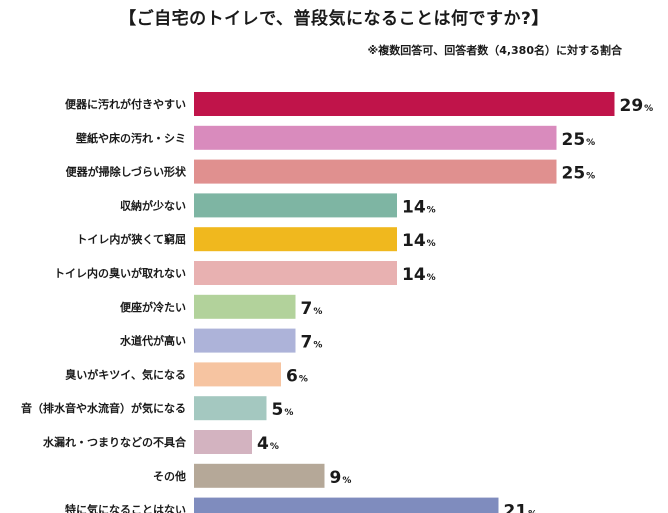 The height and width of the screenshot is (513, 668). Describe the element at coordinates (495, 50) in the screenshot. I see `chart-note: ※複数回答可、回答者数（4,380名）に対する割合` at that location.